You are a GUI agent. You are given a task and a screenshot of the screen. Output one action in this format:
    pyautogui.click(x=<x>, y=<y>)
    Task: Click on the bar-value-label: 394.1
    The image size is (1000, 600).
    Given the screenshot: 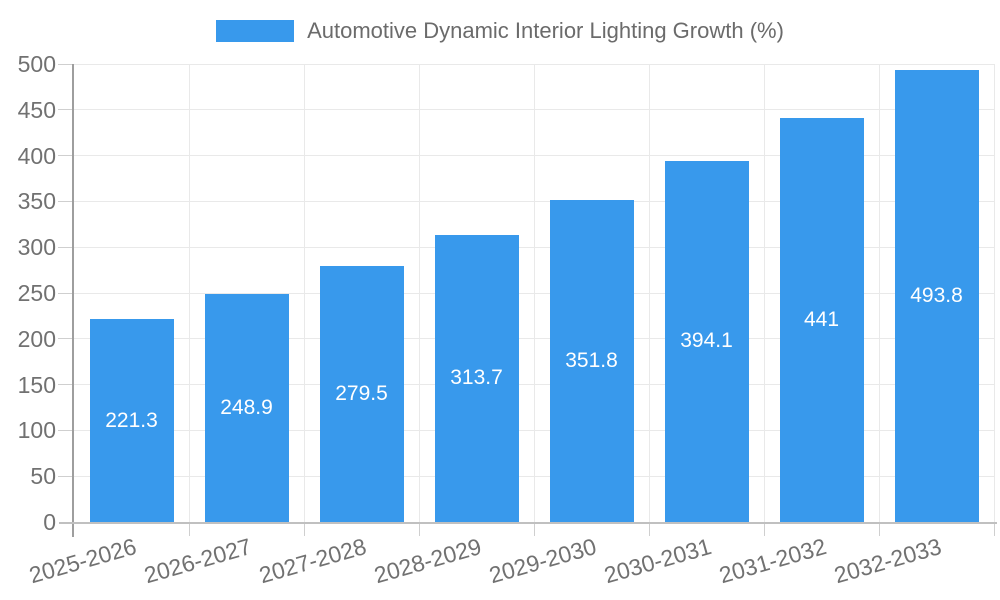 What is the action you would take?
    pyautogui.click(x=706, y=341)
    